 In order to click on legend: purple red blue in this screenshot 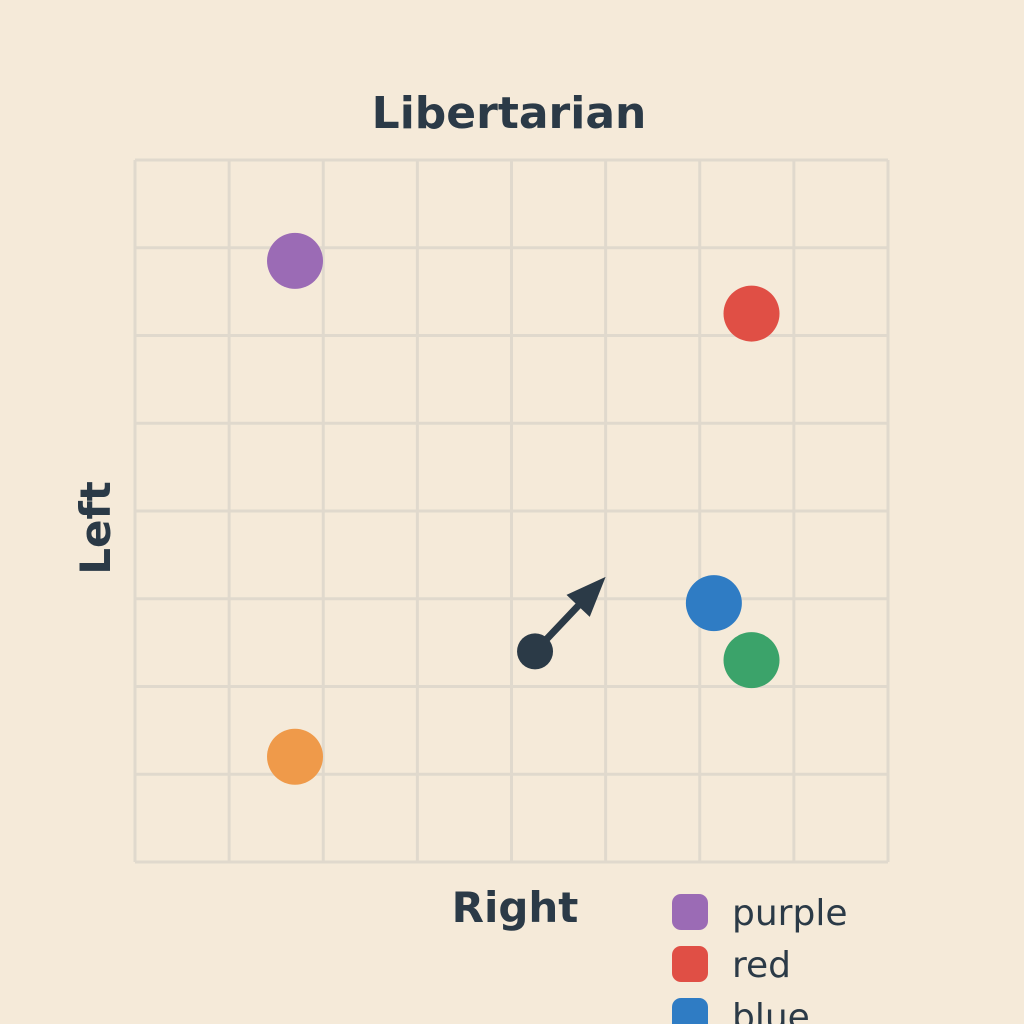, I will do `click(759, 958)`.